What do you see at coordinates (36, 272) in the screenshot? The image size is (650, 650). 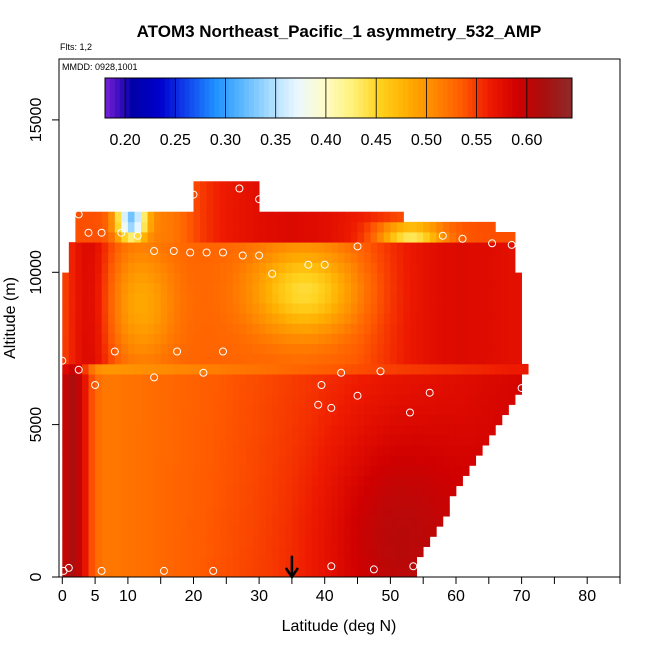 I see `y-tick-label: 10000` at bounding box center [36, 272].